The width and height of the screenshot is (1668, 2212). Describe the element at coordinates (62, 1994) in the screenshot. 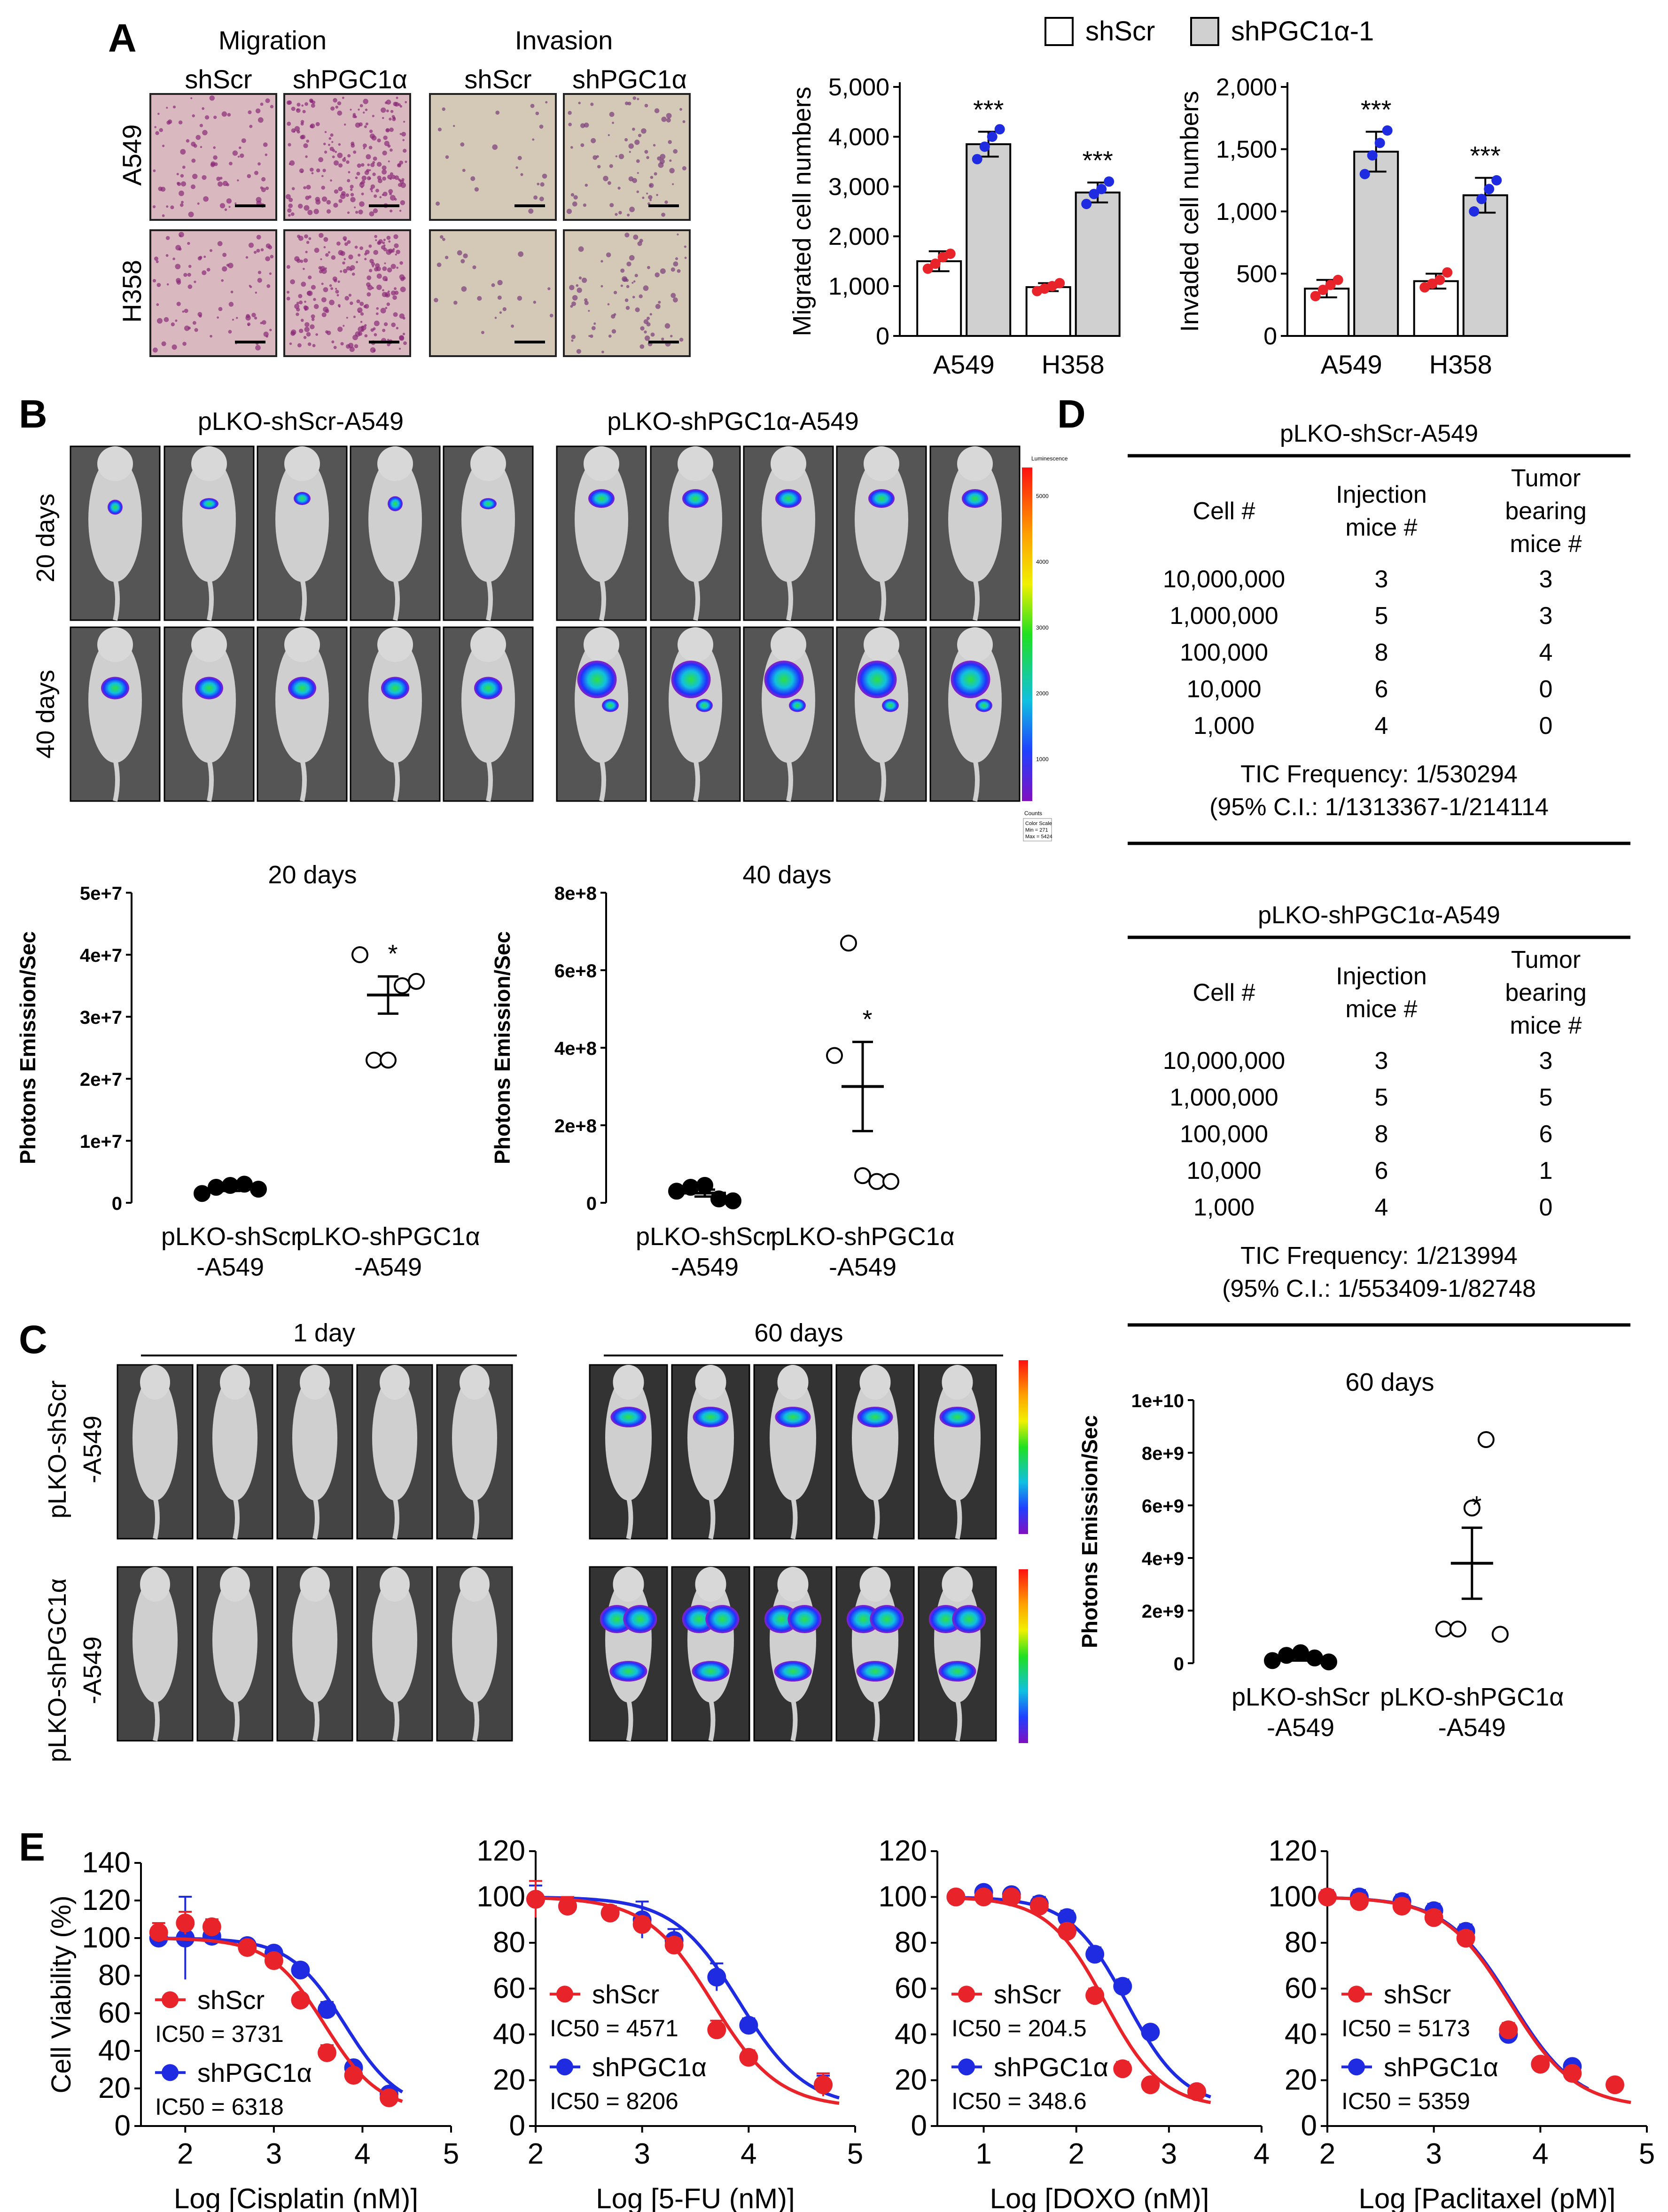

I see `y-axis-label: Cell Viability (%)` at that location.